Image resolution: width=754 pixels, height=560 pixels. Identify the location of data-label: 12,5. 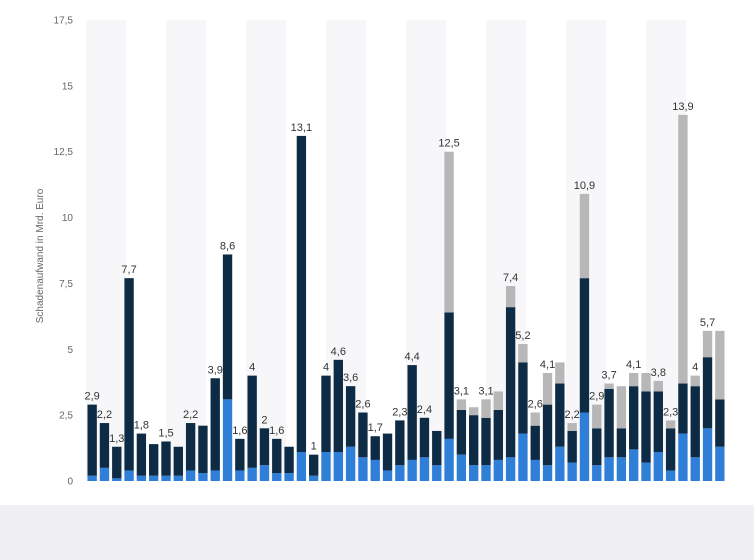
(448, 144).